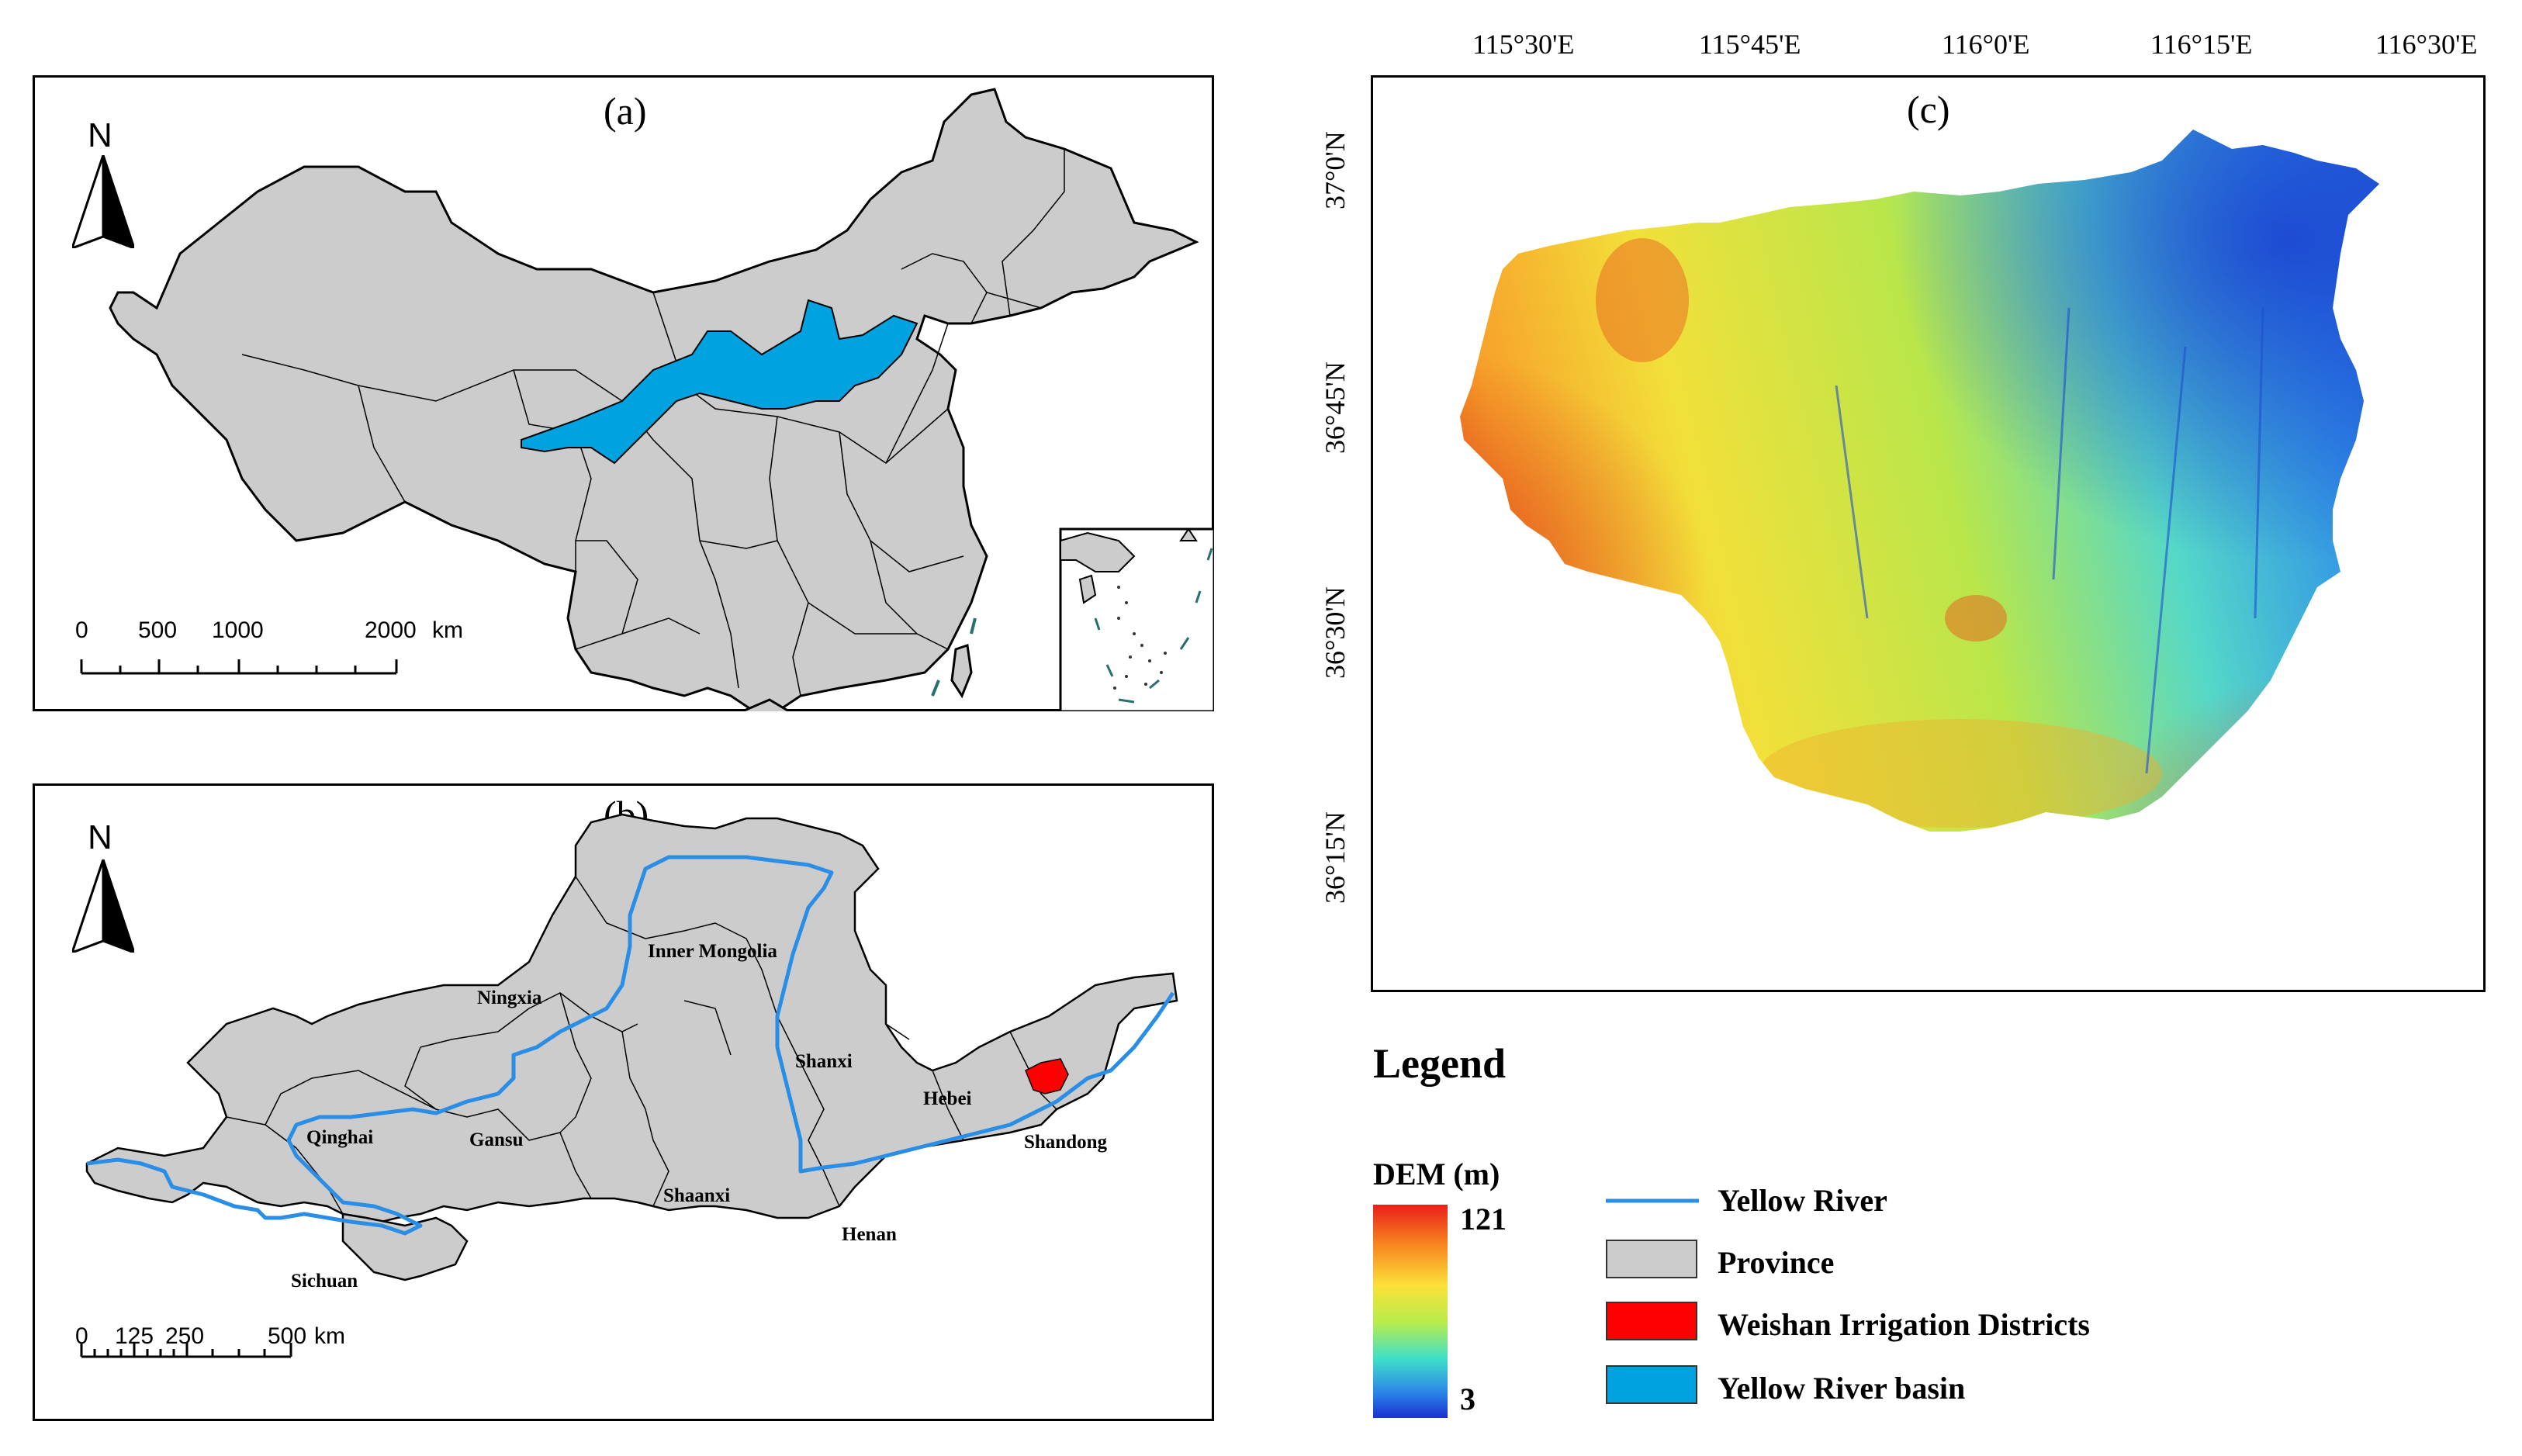 This screenshot has width=2522, height=1456. I want to click on basin-province-borders, so click(642, 1045).